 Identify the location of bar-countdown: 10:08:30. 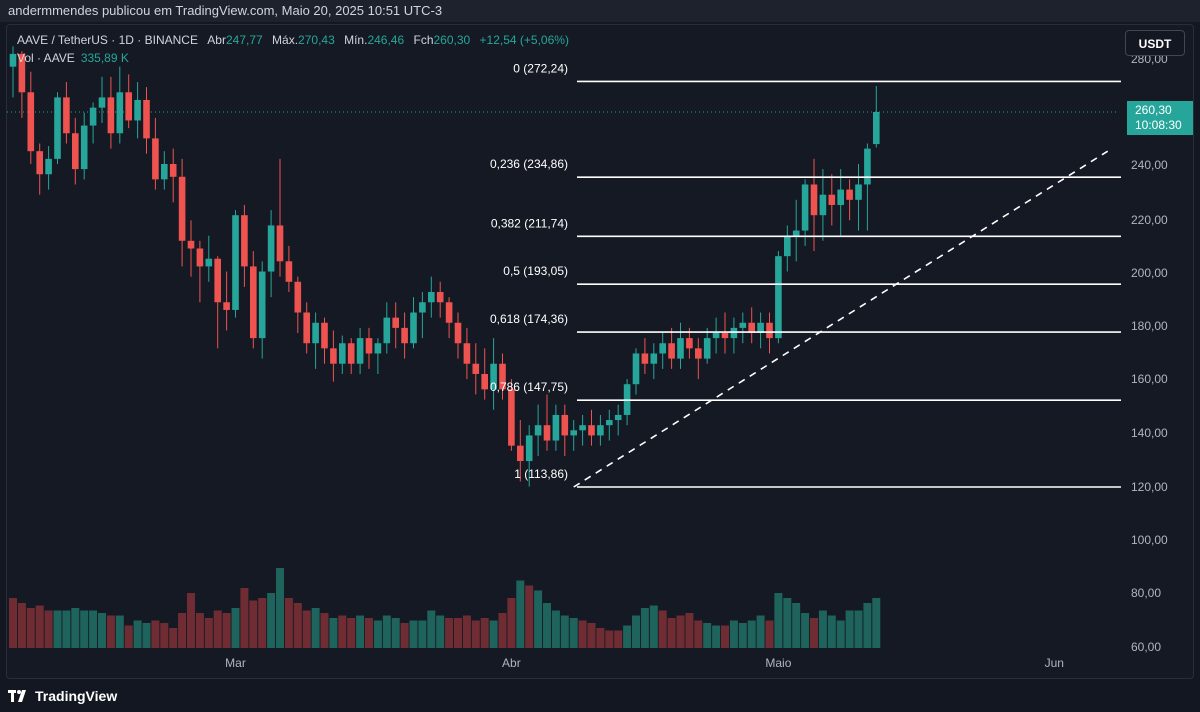
(1158, 125).